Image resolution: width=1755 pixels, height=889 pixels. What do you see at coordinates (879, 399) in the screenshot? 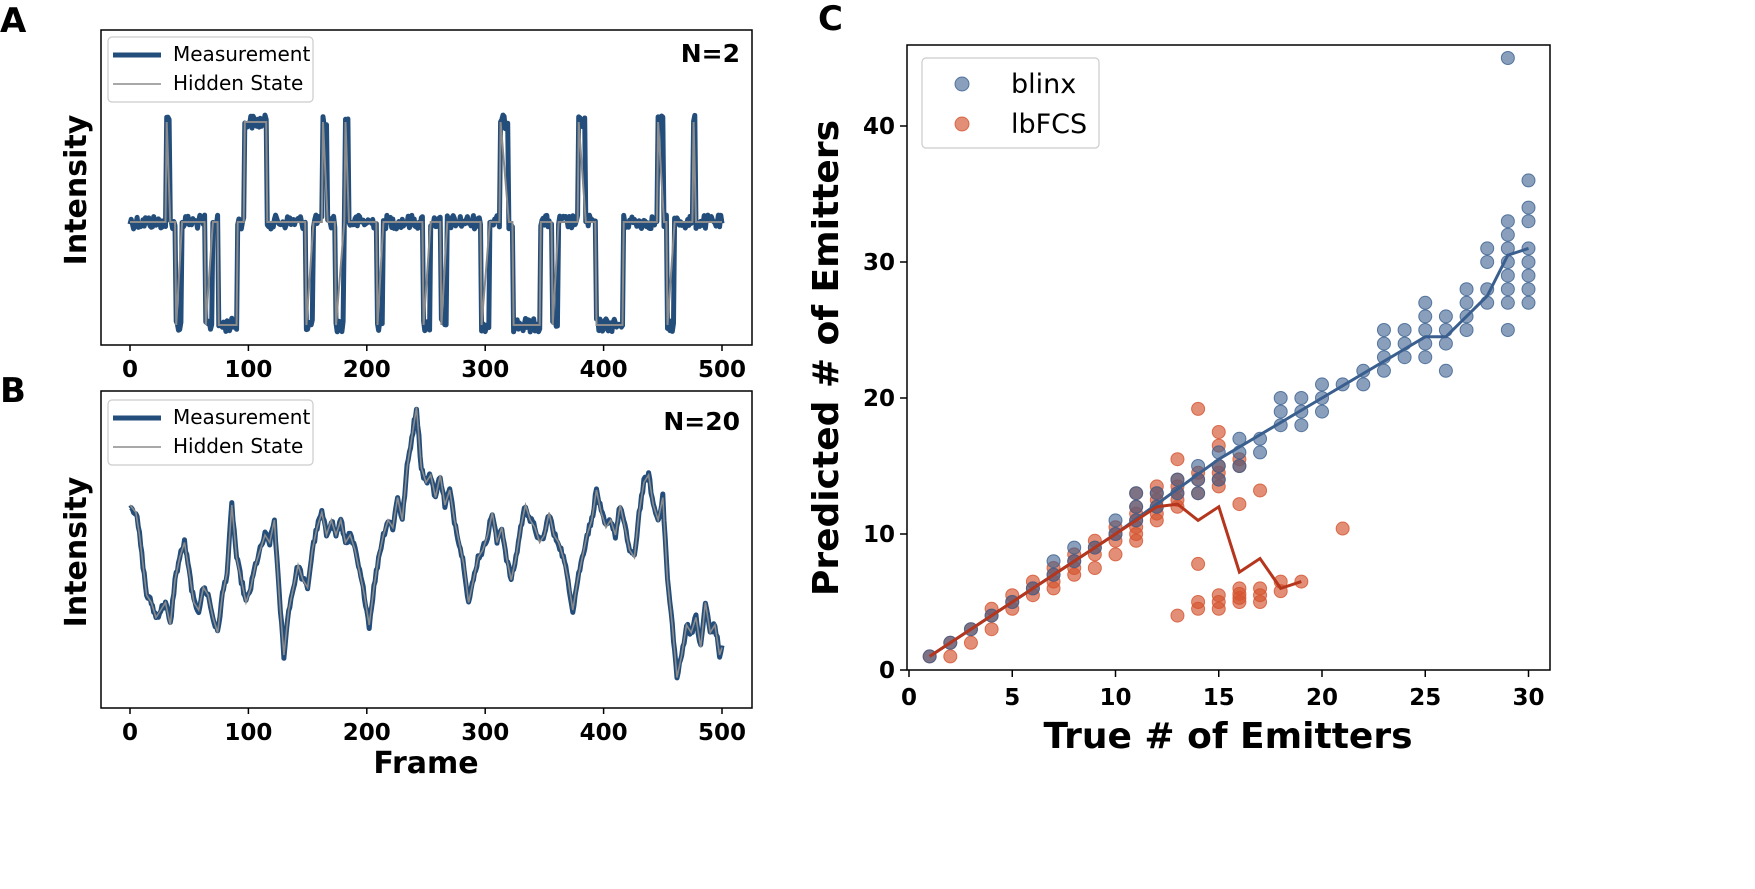
I see `panel-c-ytick-label: 20` at bounding box center [879, 399].